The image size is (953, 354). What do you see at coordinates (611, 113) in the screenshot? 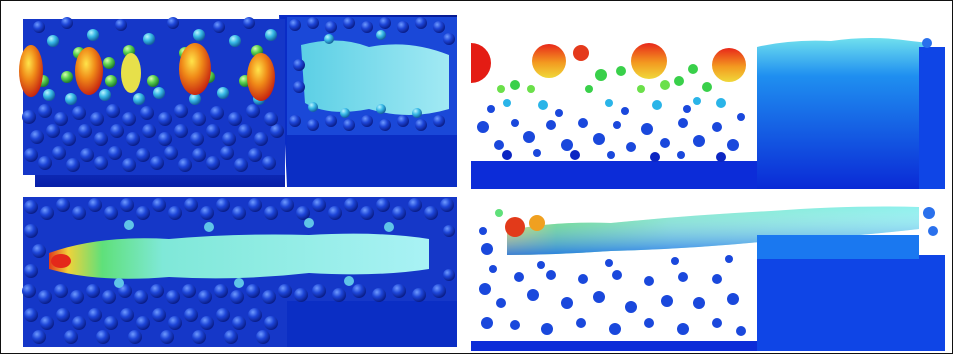
I see `powder-particles-2d` at bounding box center [611, 113].